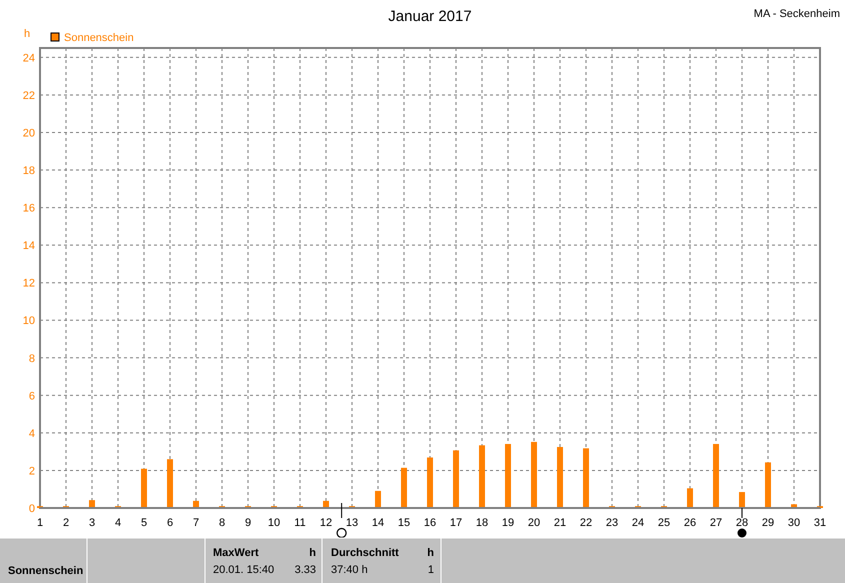  Describe the element at coordinates (638, 523) in the screenshot. I see `x-tick-label: 24` at that location.